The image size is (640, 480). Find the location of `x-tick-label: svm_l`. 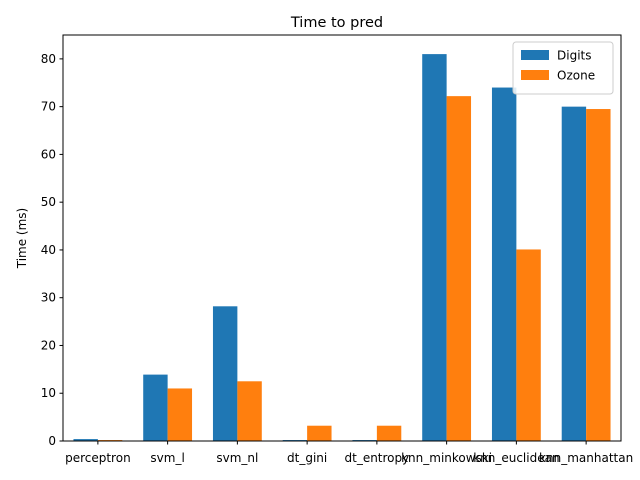

x-tick-label: svm_l is located at coordinates (167, 458).